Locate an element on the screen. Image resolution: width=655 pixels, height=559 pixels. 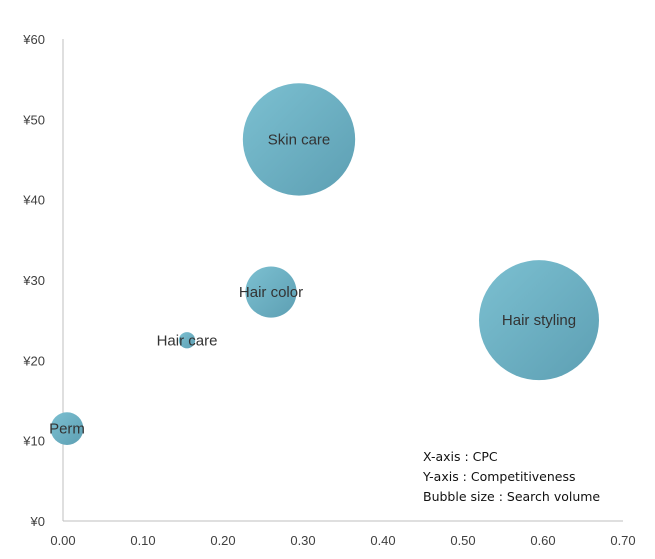
y-tick-label: ¥30 is located at coordinates (33, 280).